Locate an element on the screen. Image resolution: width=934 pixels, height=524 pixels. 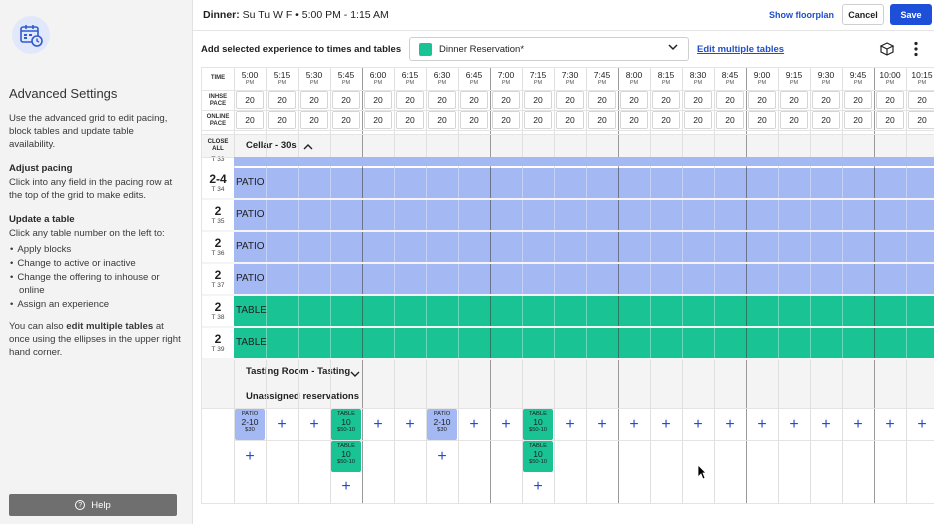
edit-multiple-tables-link: Edit multiple tables is located at coordinates (741, 49).